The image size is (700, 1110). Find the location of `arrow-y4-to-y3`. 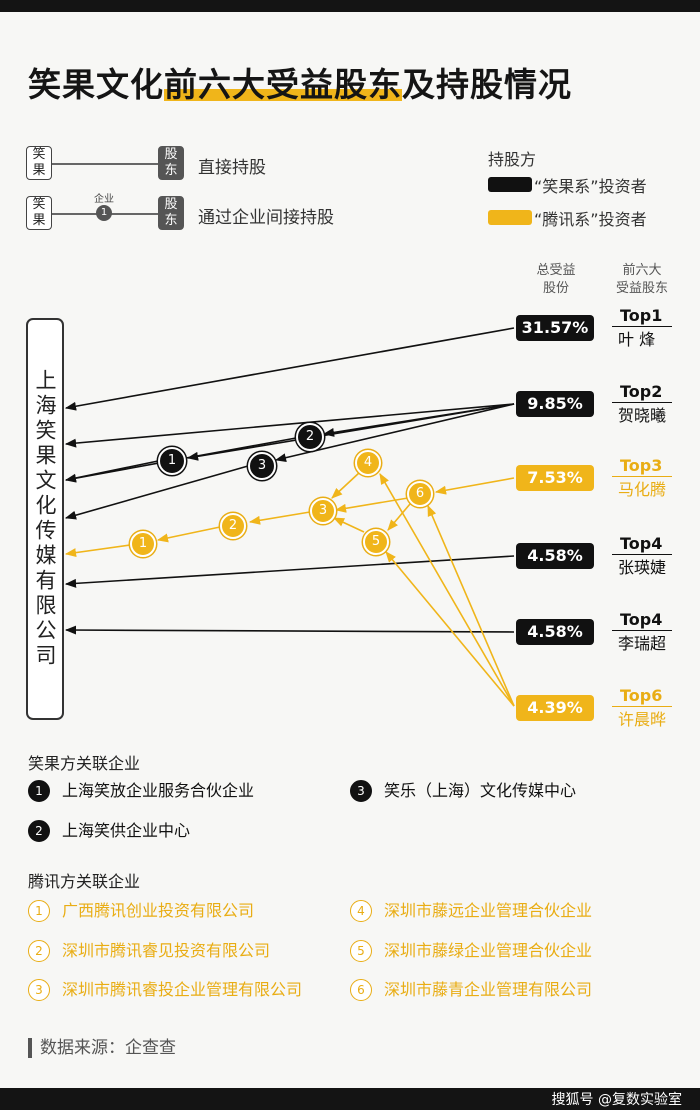

arrow-y4-to-y3 is located at coordinates (346, 485).